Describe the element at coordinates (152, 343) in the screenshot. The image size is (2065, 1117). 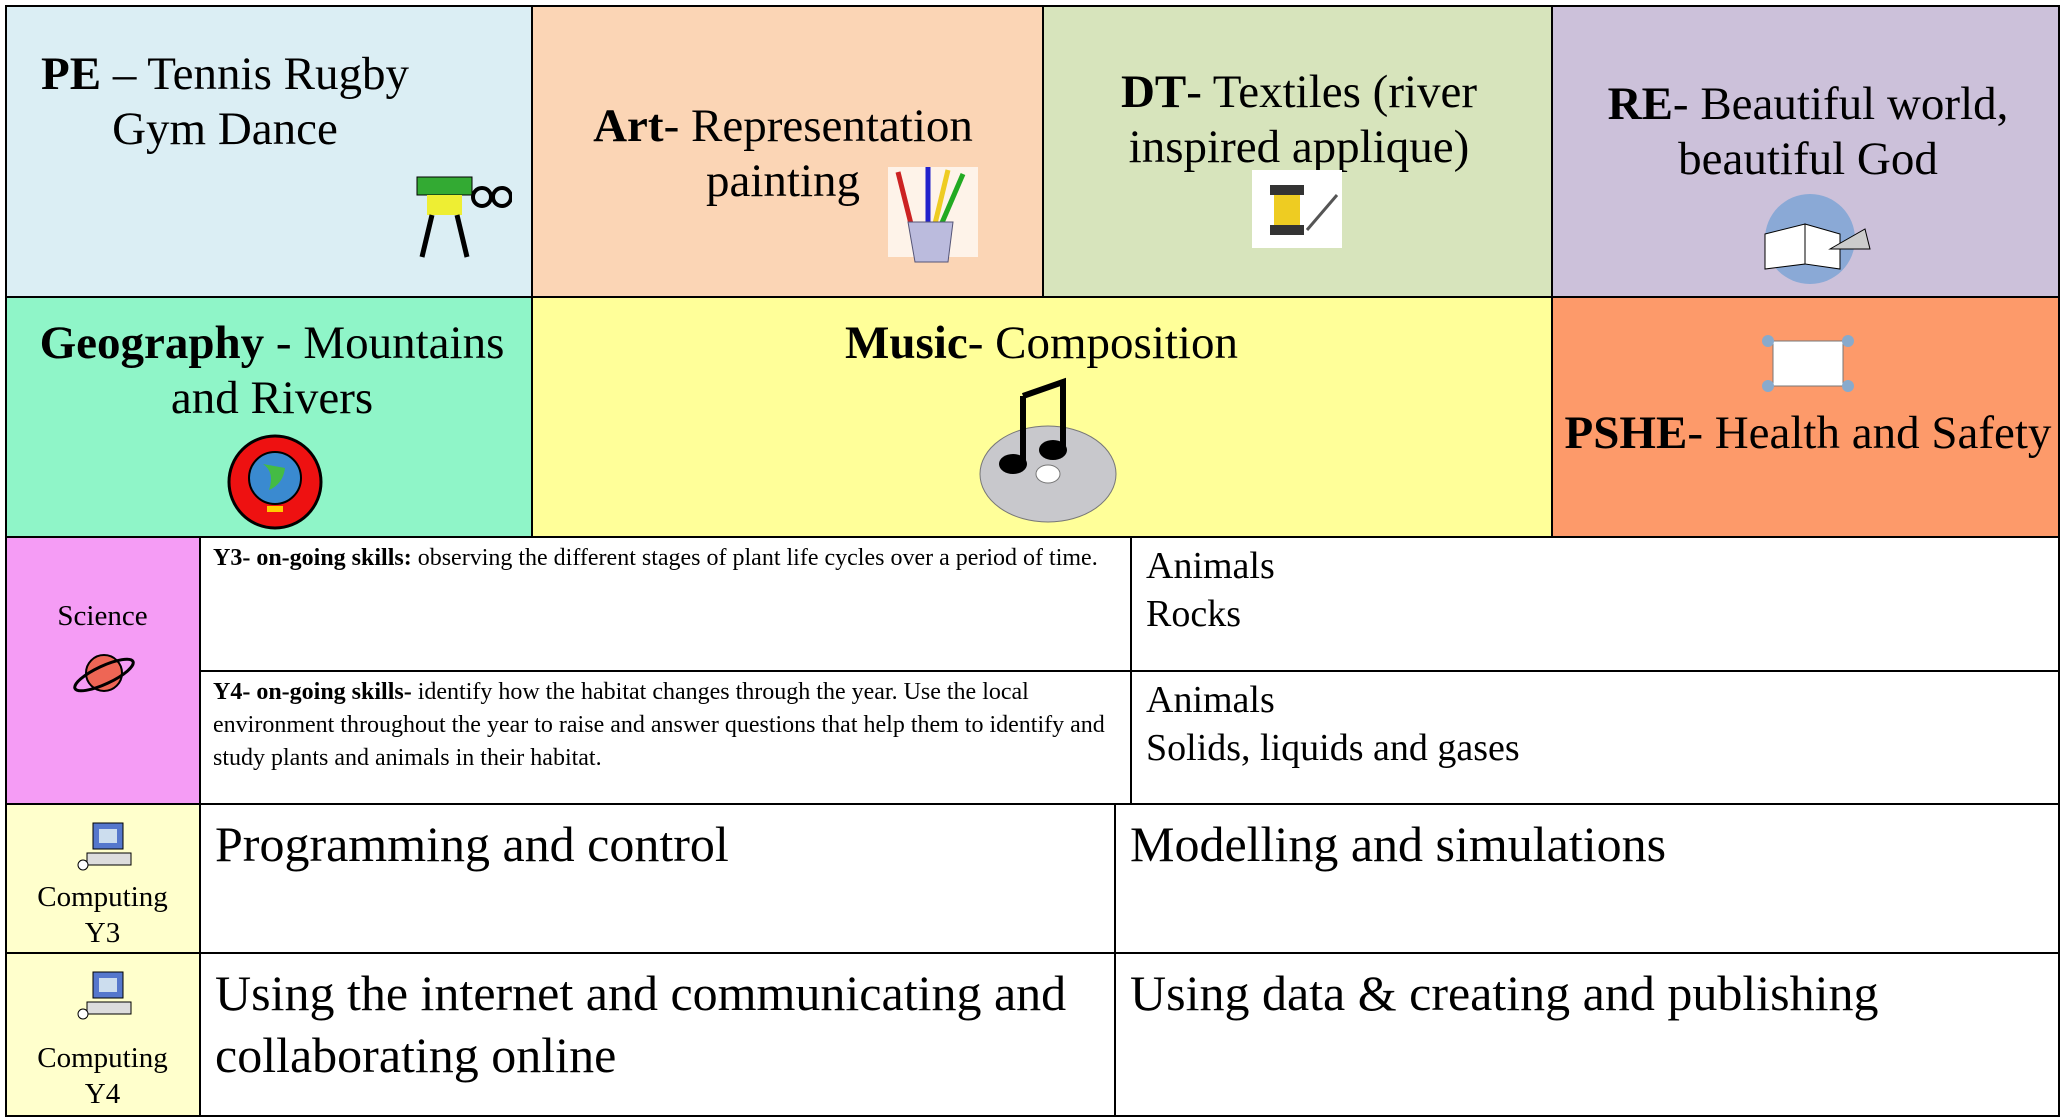
I see `subject: Geography` at that location.